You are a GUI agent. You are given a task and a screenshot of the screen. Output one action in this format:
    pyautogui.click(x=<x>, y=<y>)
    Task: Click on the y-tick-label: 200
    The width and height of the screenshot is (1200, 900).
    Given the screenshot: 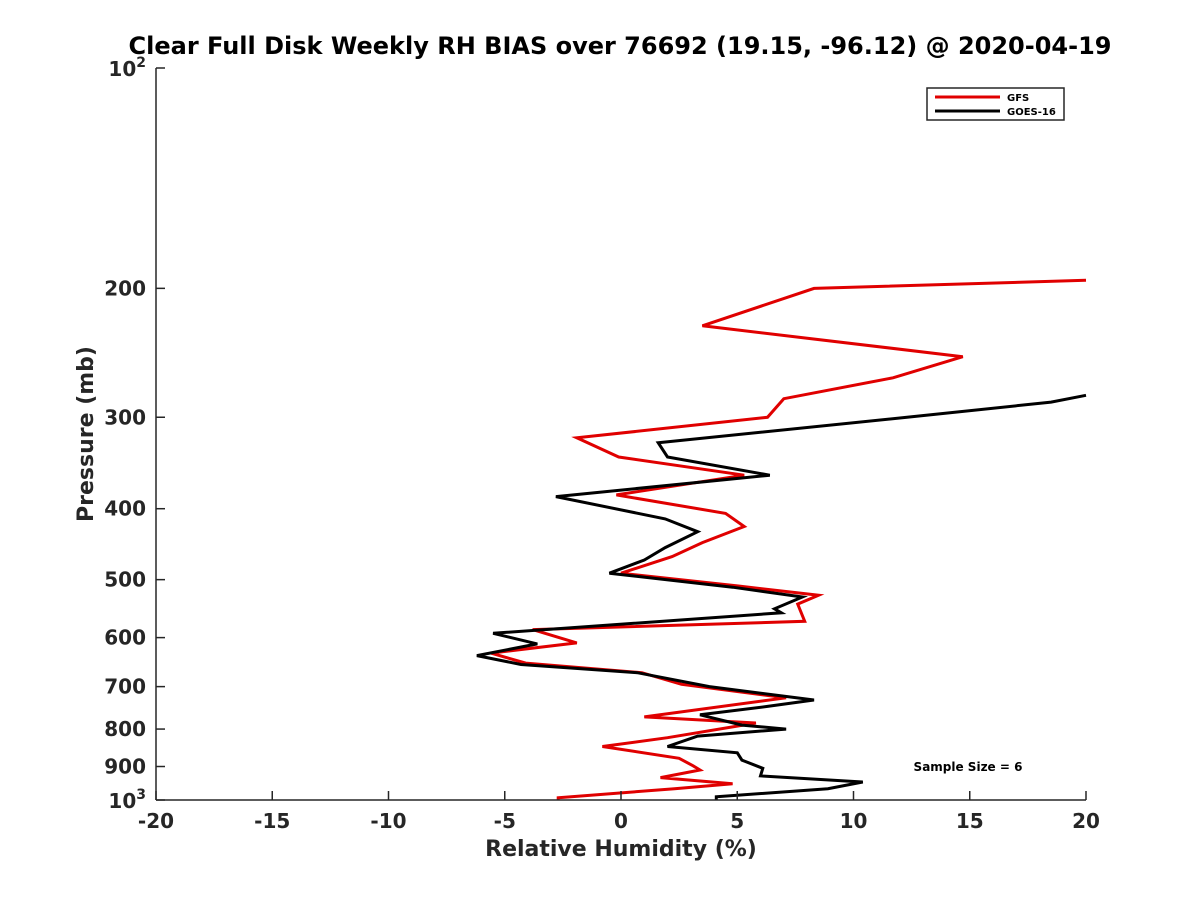 What is the action you would take?
    pyautogui.click(x=125, y=288)
    